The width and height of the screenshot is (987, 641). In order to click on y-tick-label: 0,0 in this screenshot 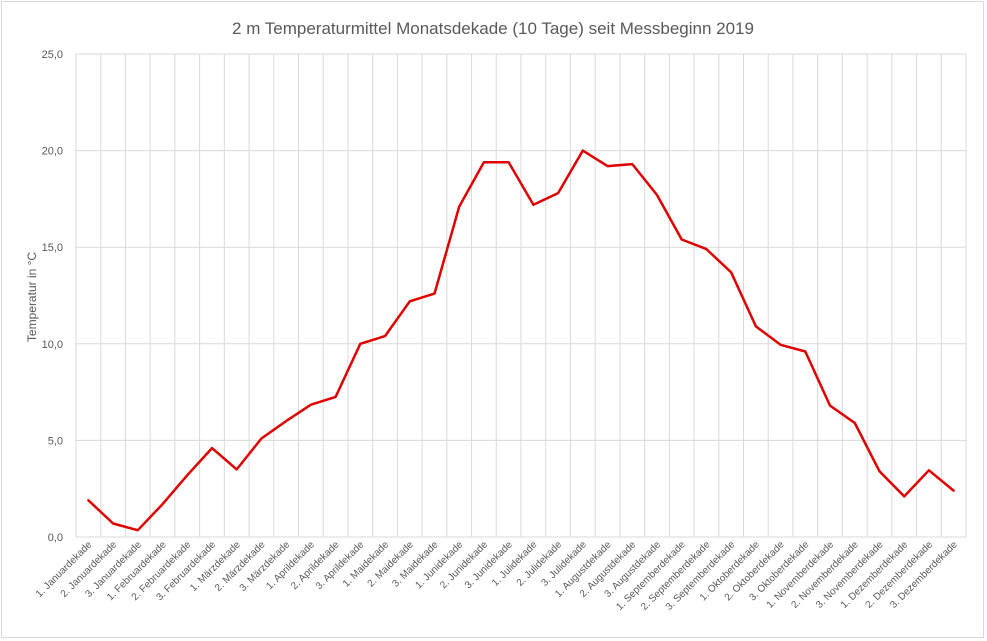, I will do `click(55, 538)`.